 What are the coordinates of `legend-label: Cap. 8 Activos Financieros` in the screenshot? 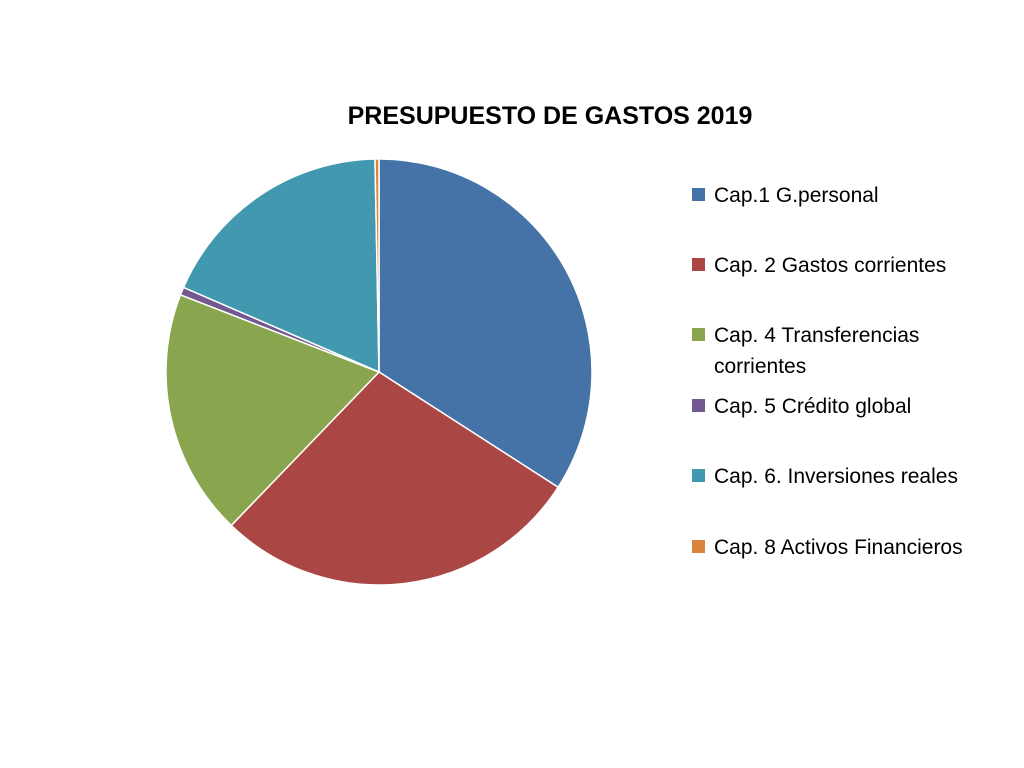 It's located at (838, 547).